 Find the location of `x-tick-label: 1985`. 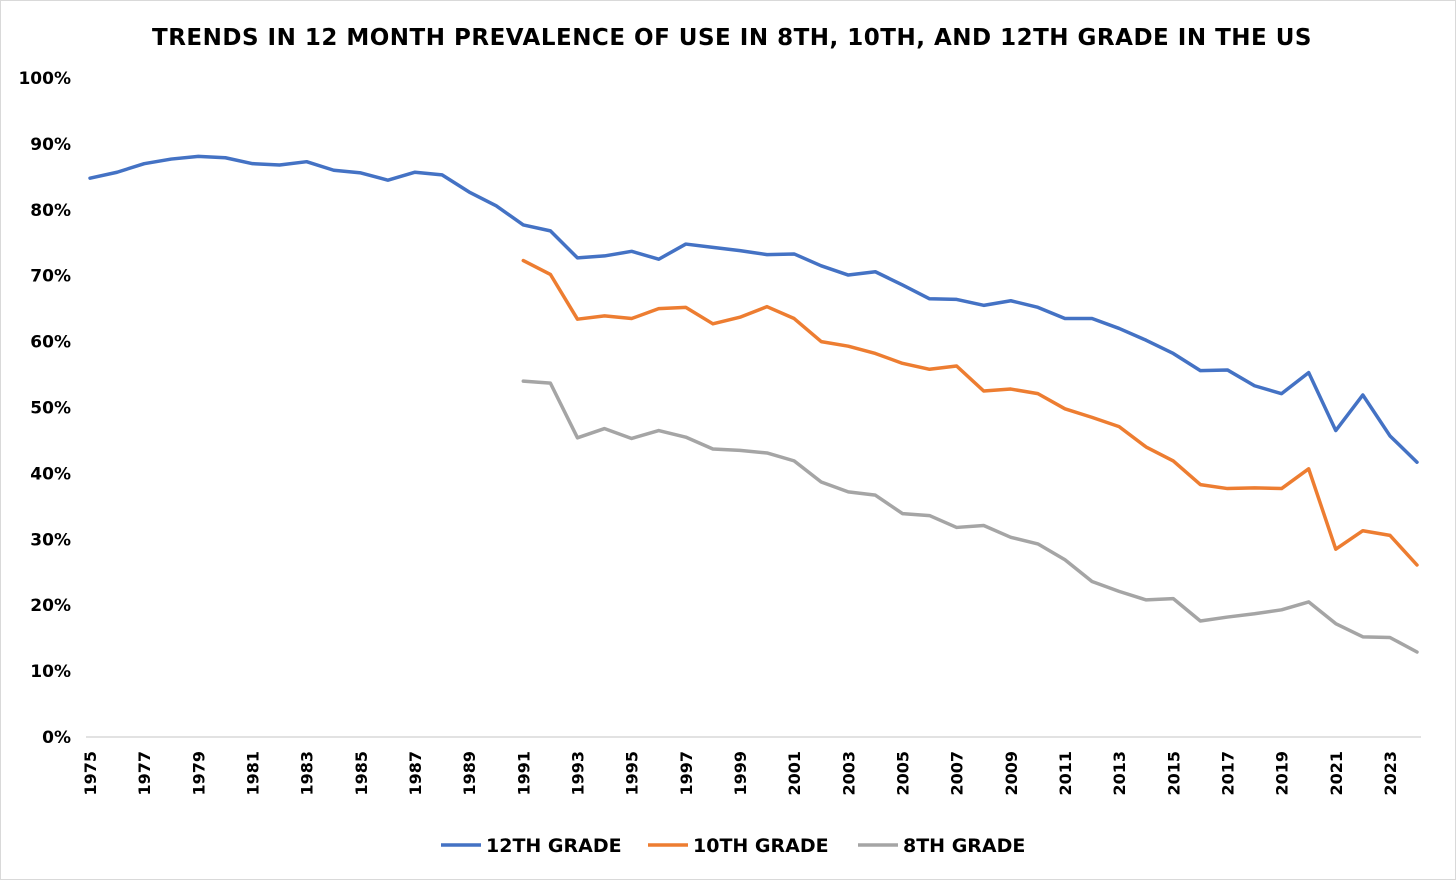

x-tick-label: 1985 is located at coordinates (361, 773).